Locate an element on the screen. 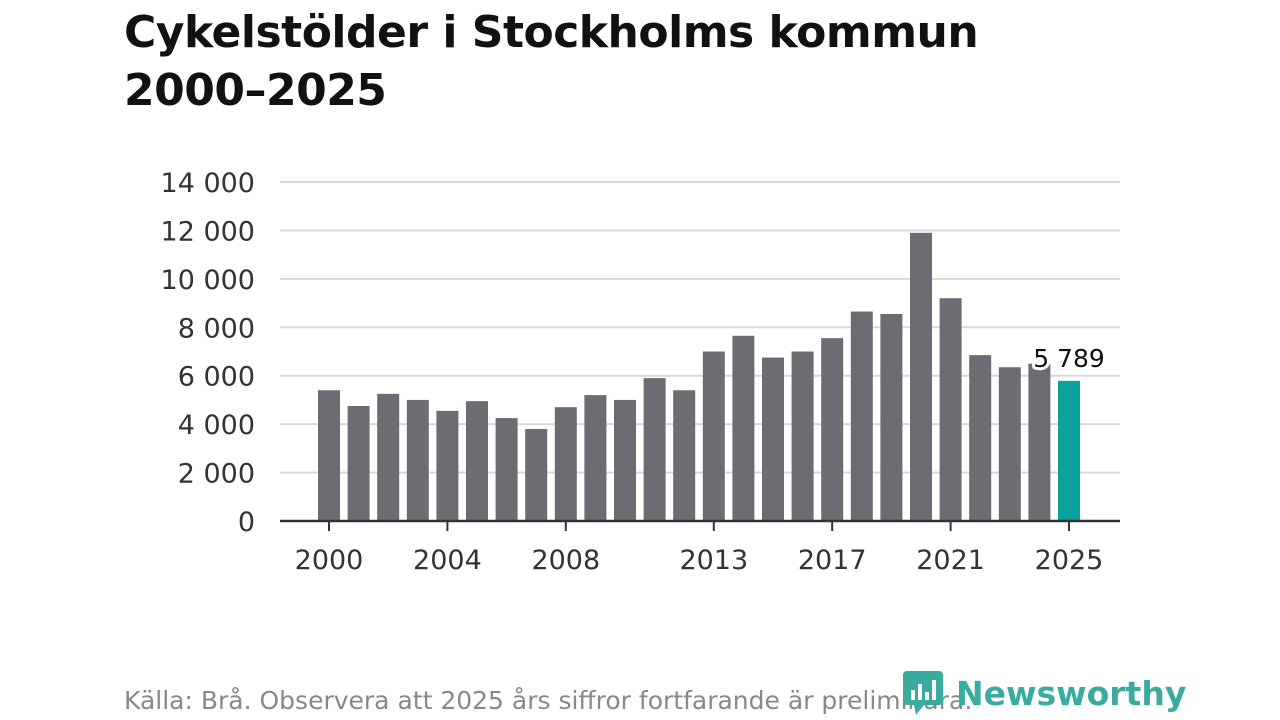  annotations: 5 789 is located at coordinates (1069, 358).